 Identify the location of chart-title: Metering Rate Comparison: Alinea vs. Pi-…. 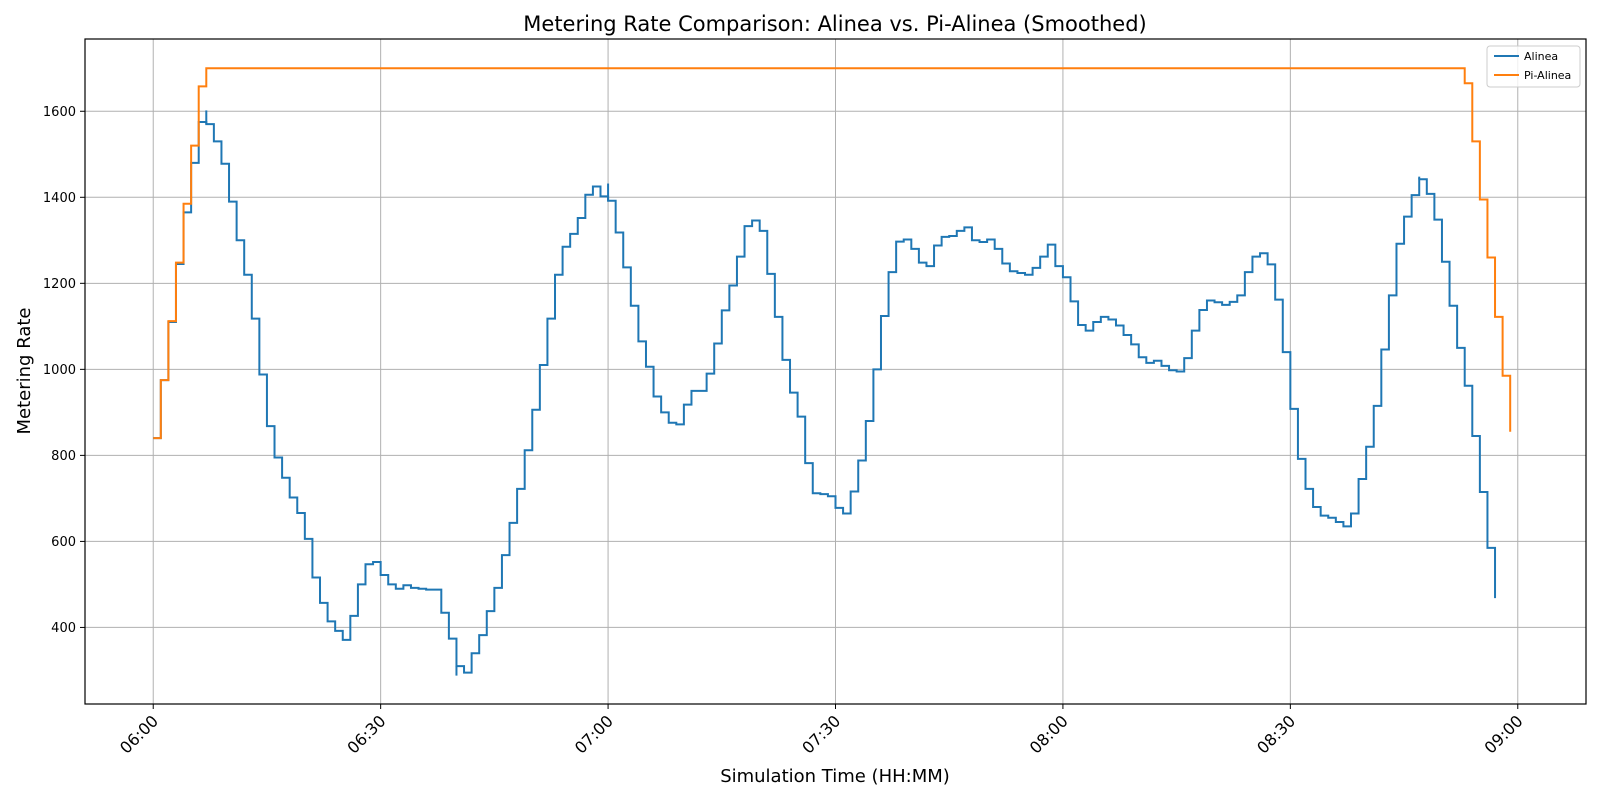
(834, 24).